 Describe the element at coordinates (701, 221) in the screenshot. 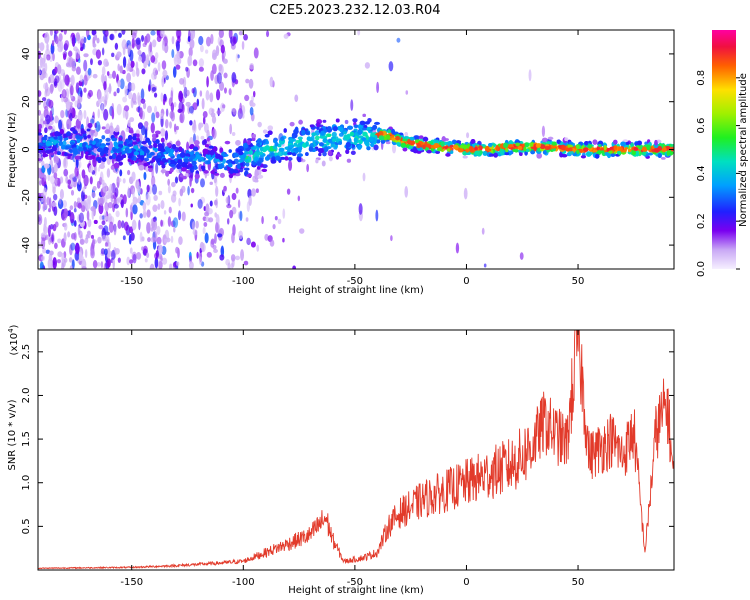

I see `colorbar-tick-label: 0.2` at that location.